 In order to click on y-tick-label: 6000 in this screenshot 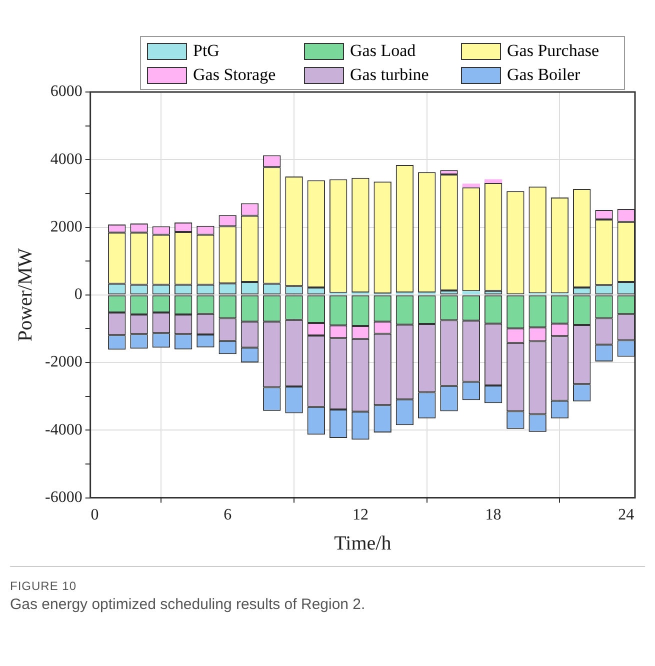, I will do `click(66, 91)`.